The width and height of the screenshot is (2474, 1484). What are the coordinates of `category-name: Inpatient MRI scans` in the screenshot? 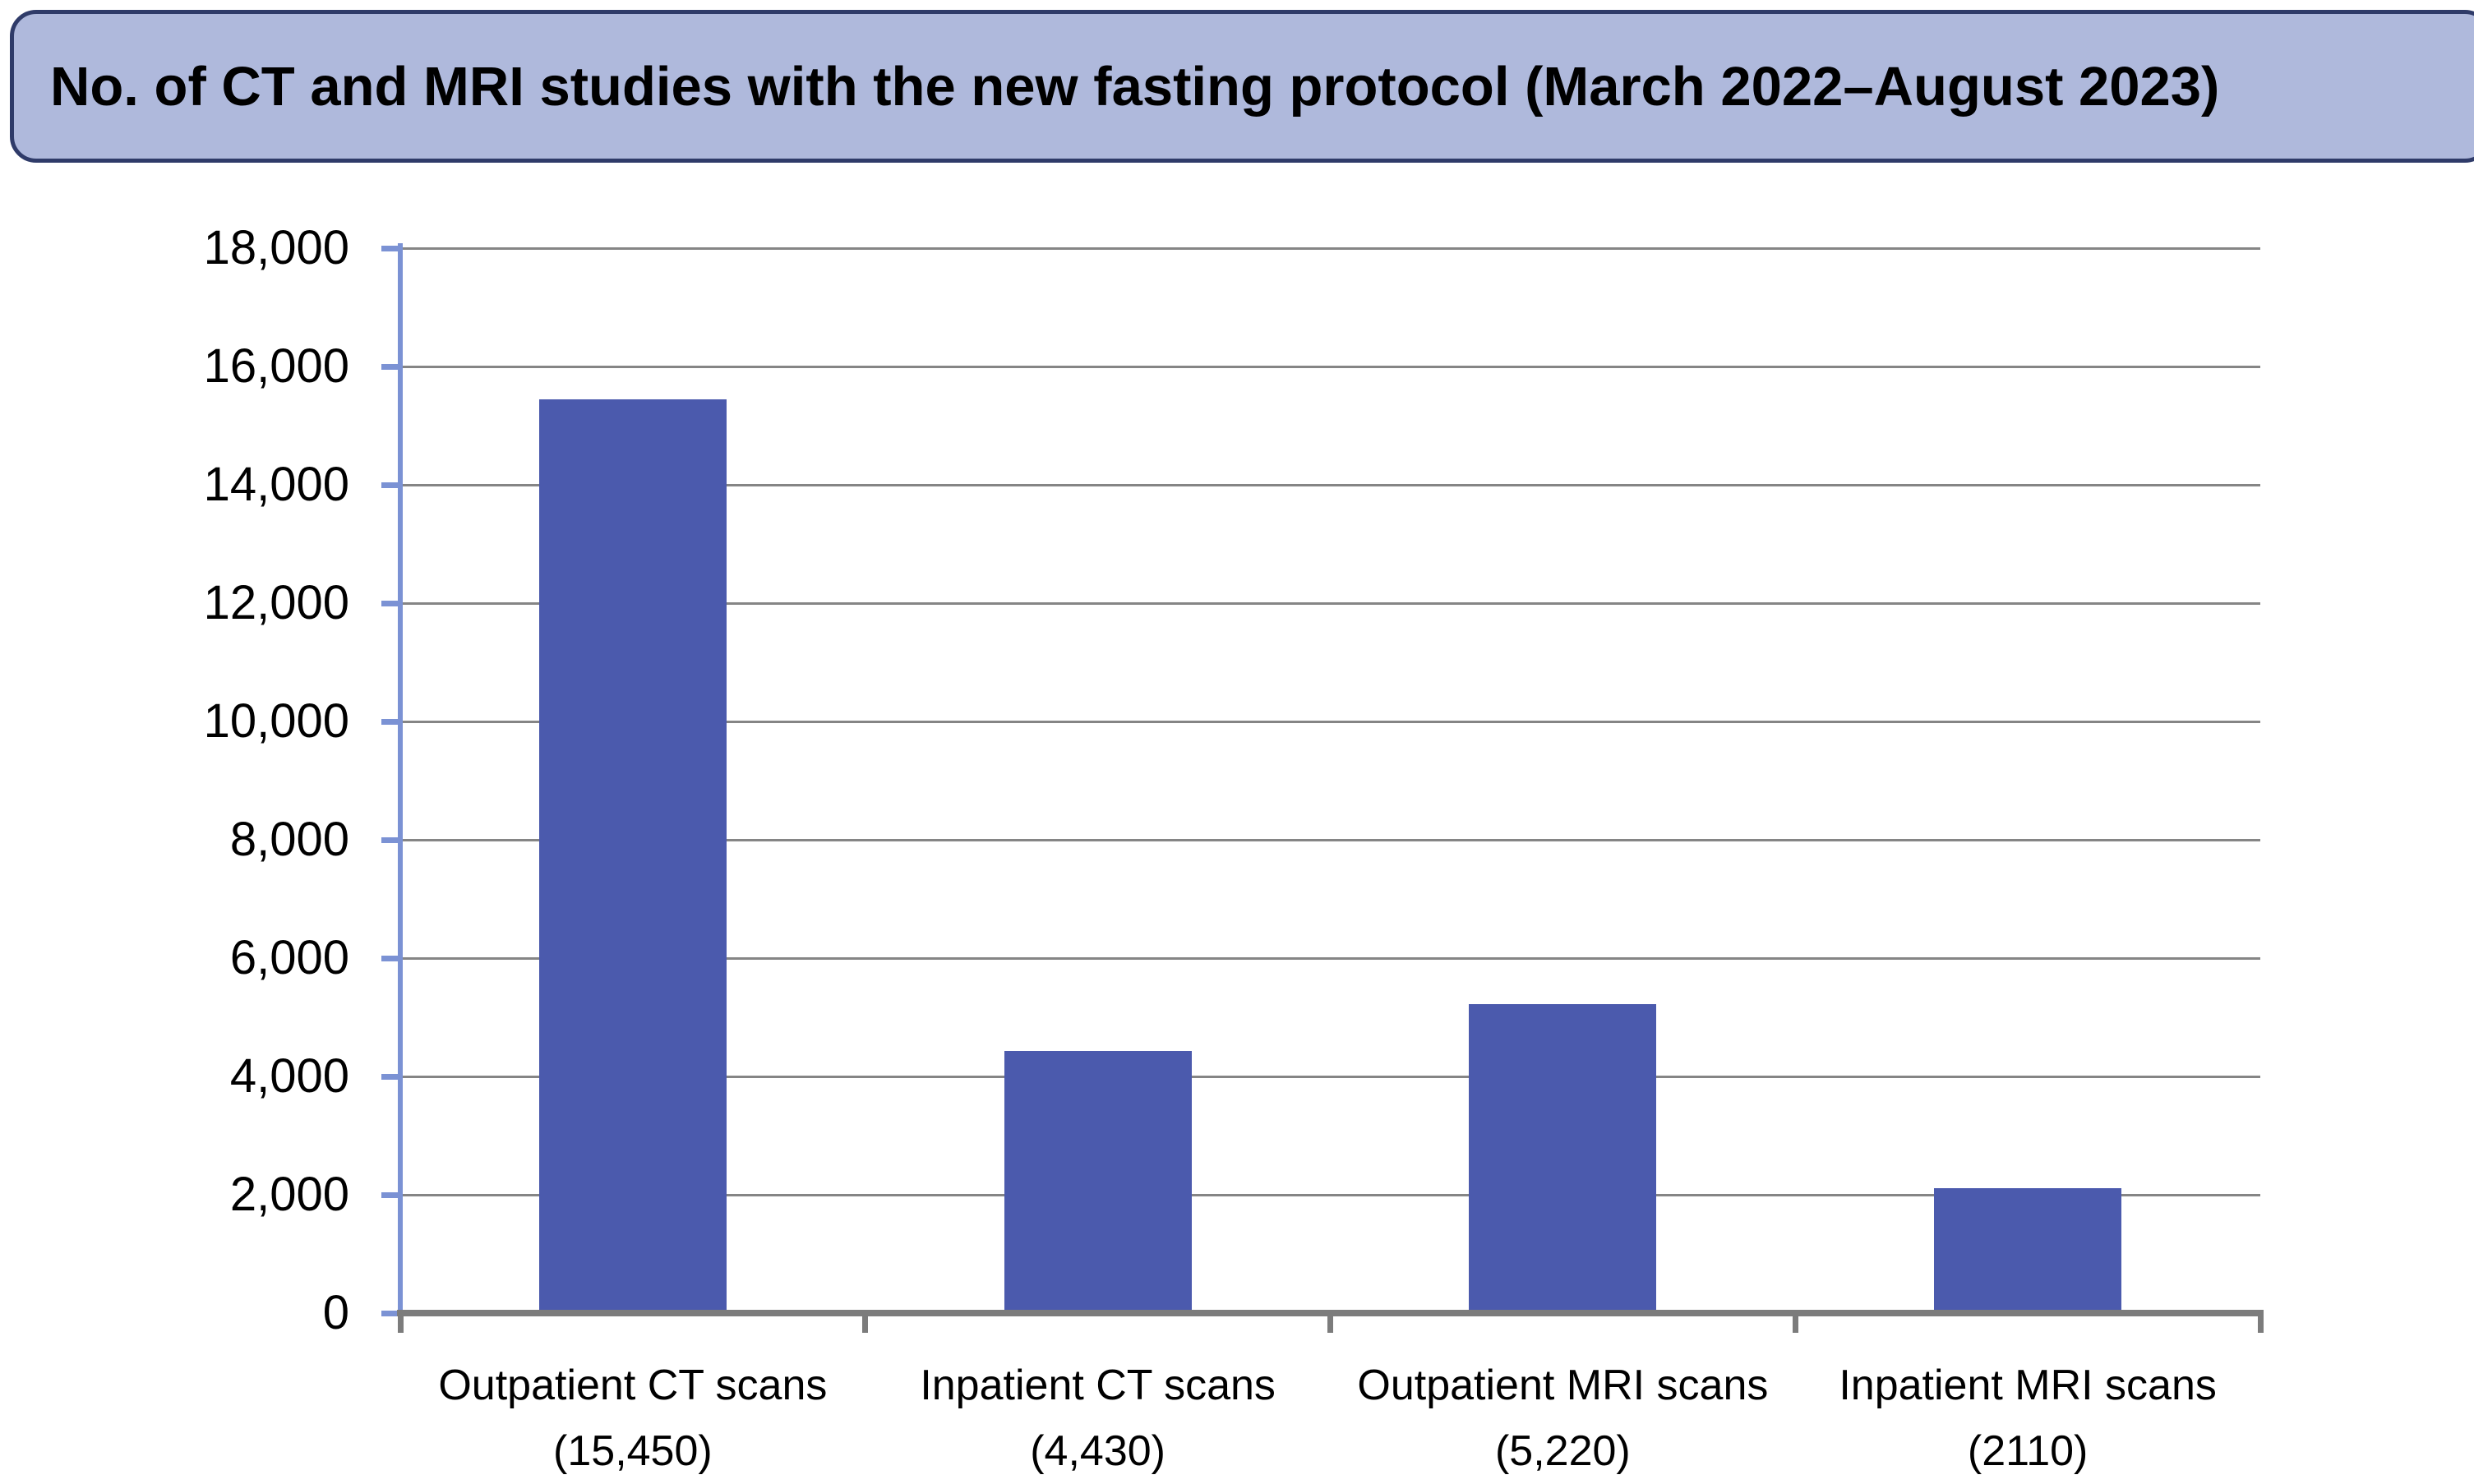 It's located at (2028, 1386).